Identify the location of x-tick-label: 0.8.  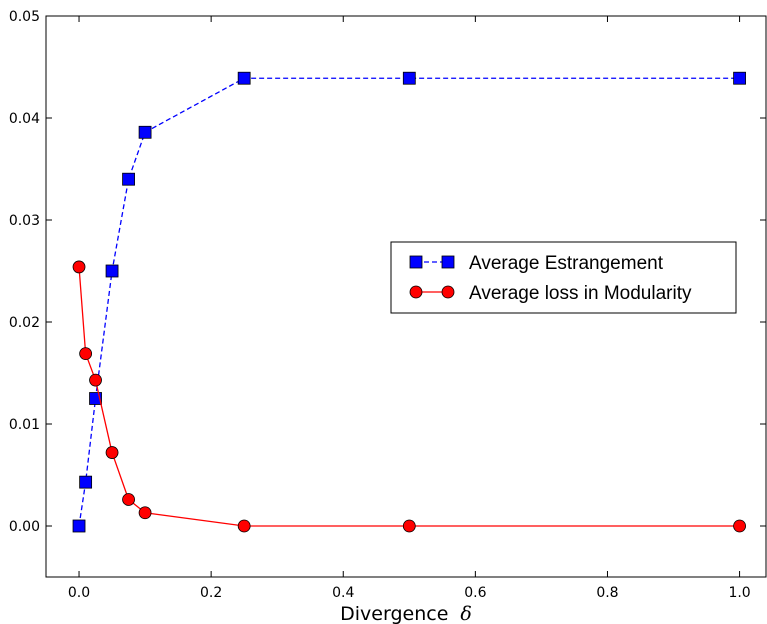
(607, 593).